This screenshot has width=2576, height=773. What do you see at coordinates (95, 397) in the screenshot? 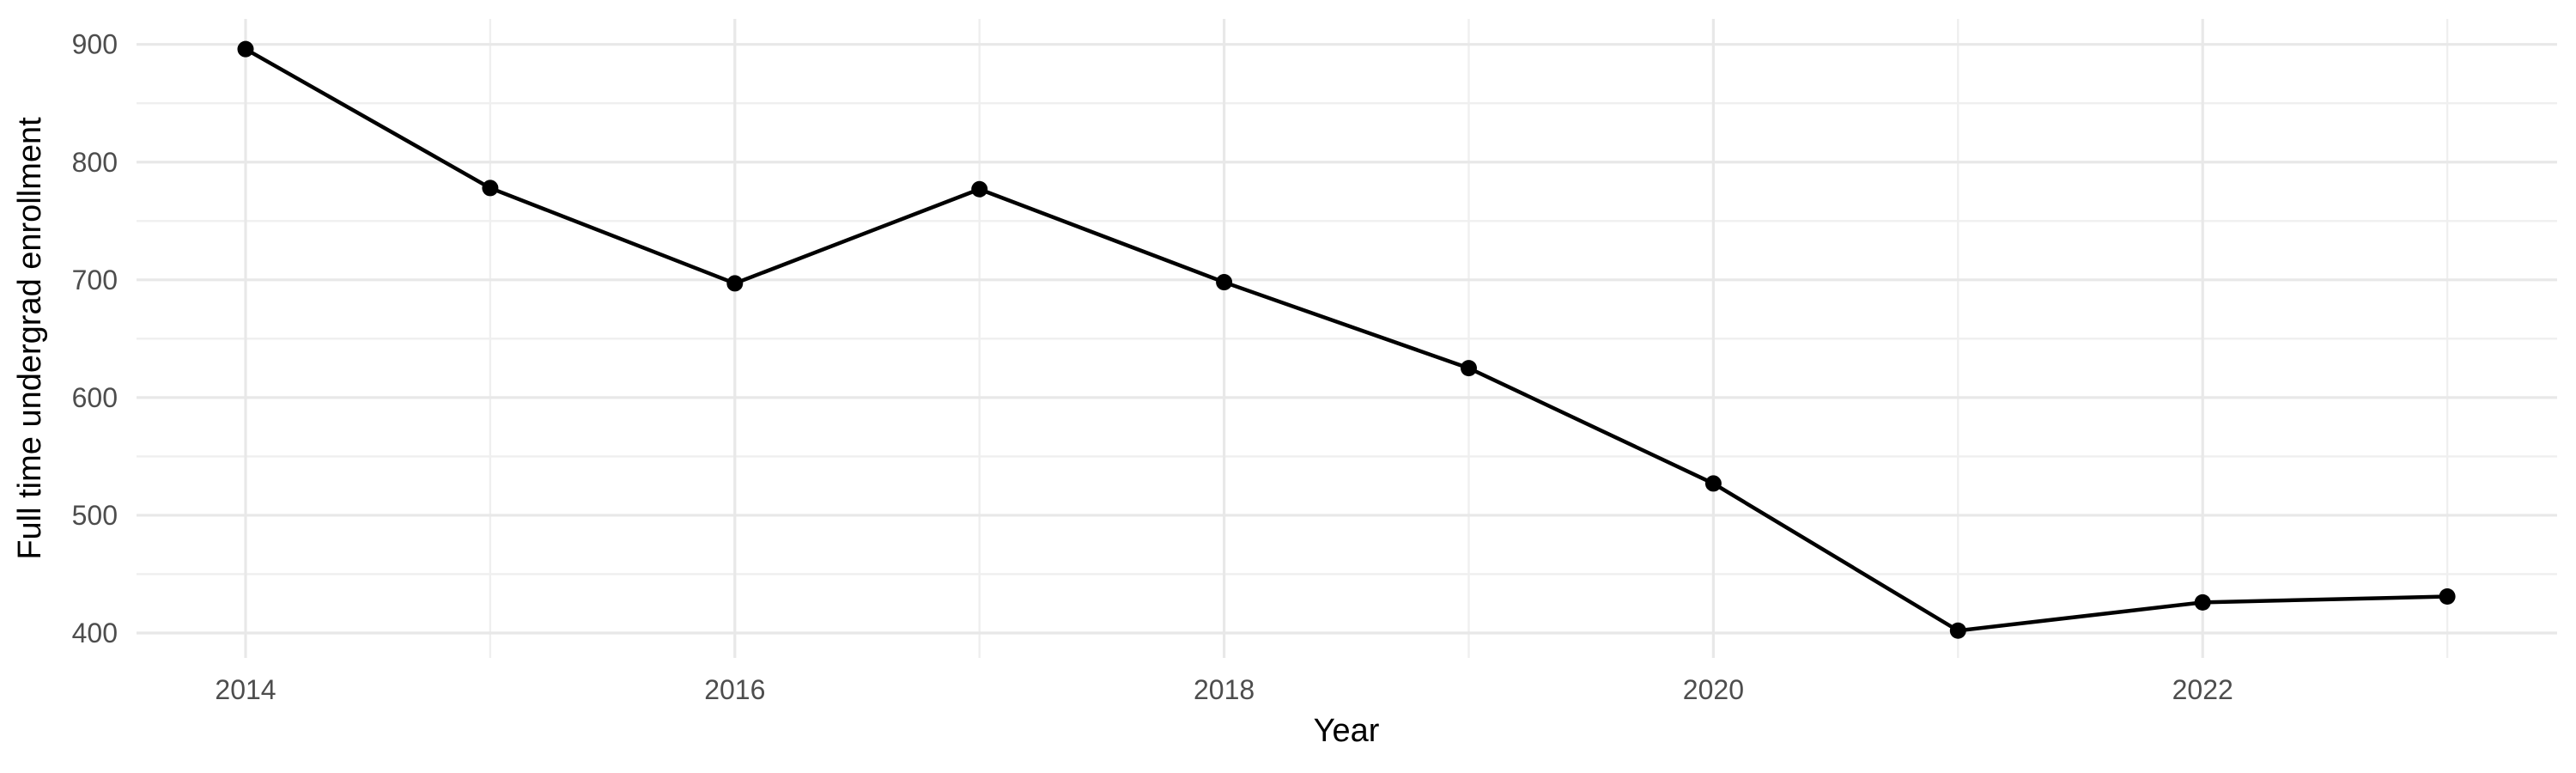
I see `y-tick-label: 600` at bounding box center [95, 397].